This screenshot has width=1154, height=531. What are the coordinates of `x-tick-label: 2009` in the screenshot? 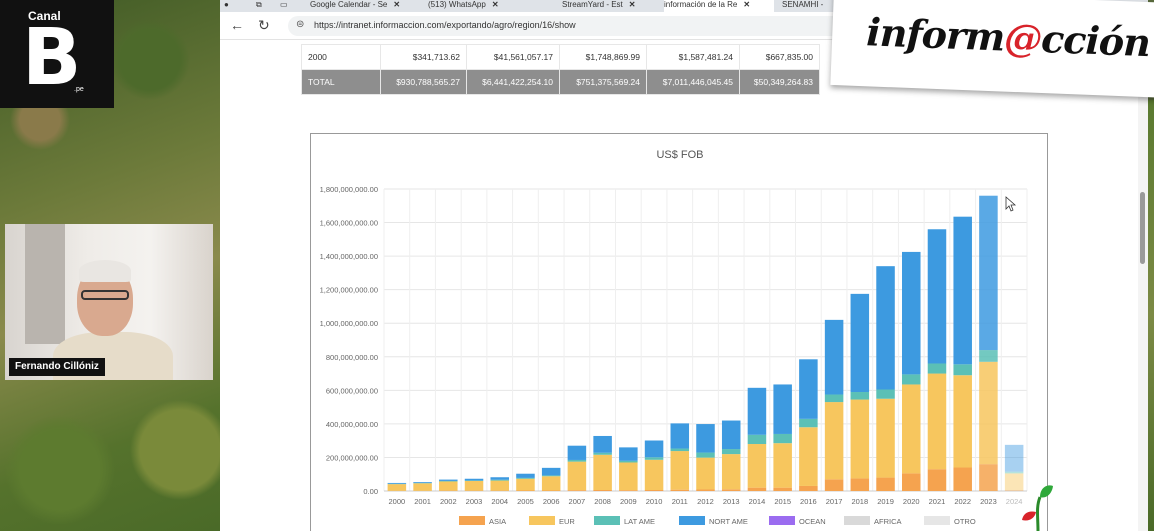 It's located at (628, 501).